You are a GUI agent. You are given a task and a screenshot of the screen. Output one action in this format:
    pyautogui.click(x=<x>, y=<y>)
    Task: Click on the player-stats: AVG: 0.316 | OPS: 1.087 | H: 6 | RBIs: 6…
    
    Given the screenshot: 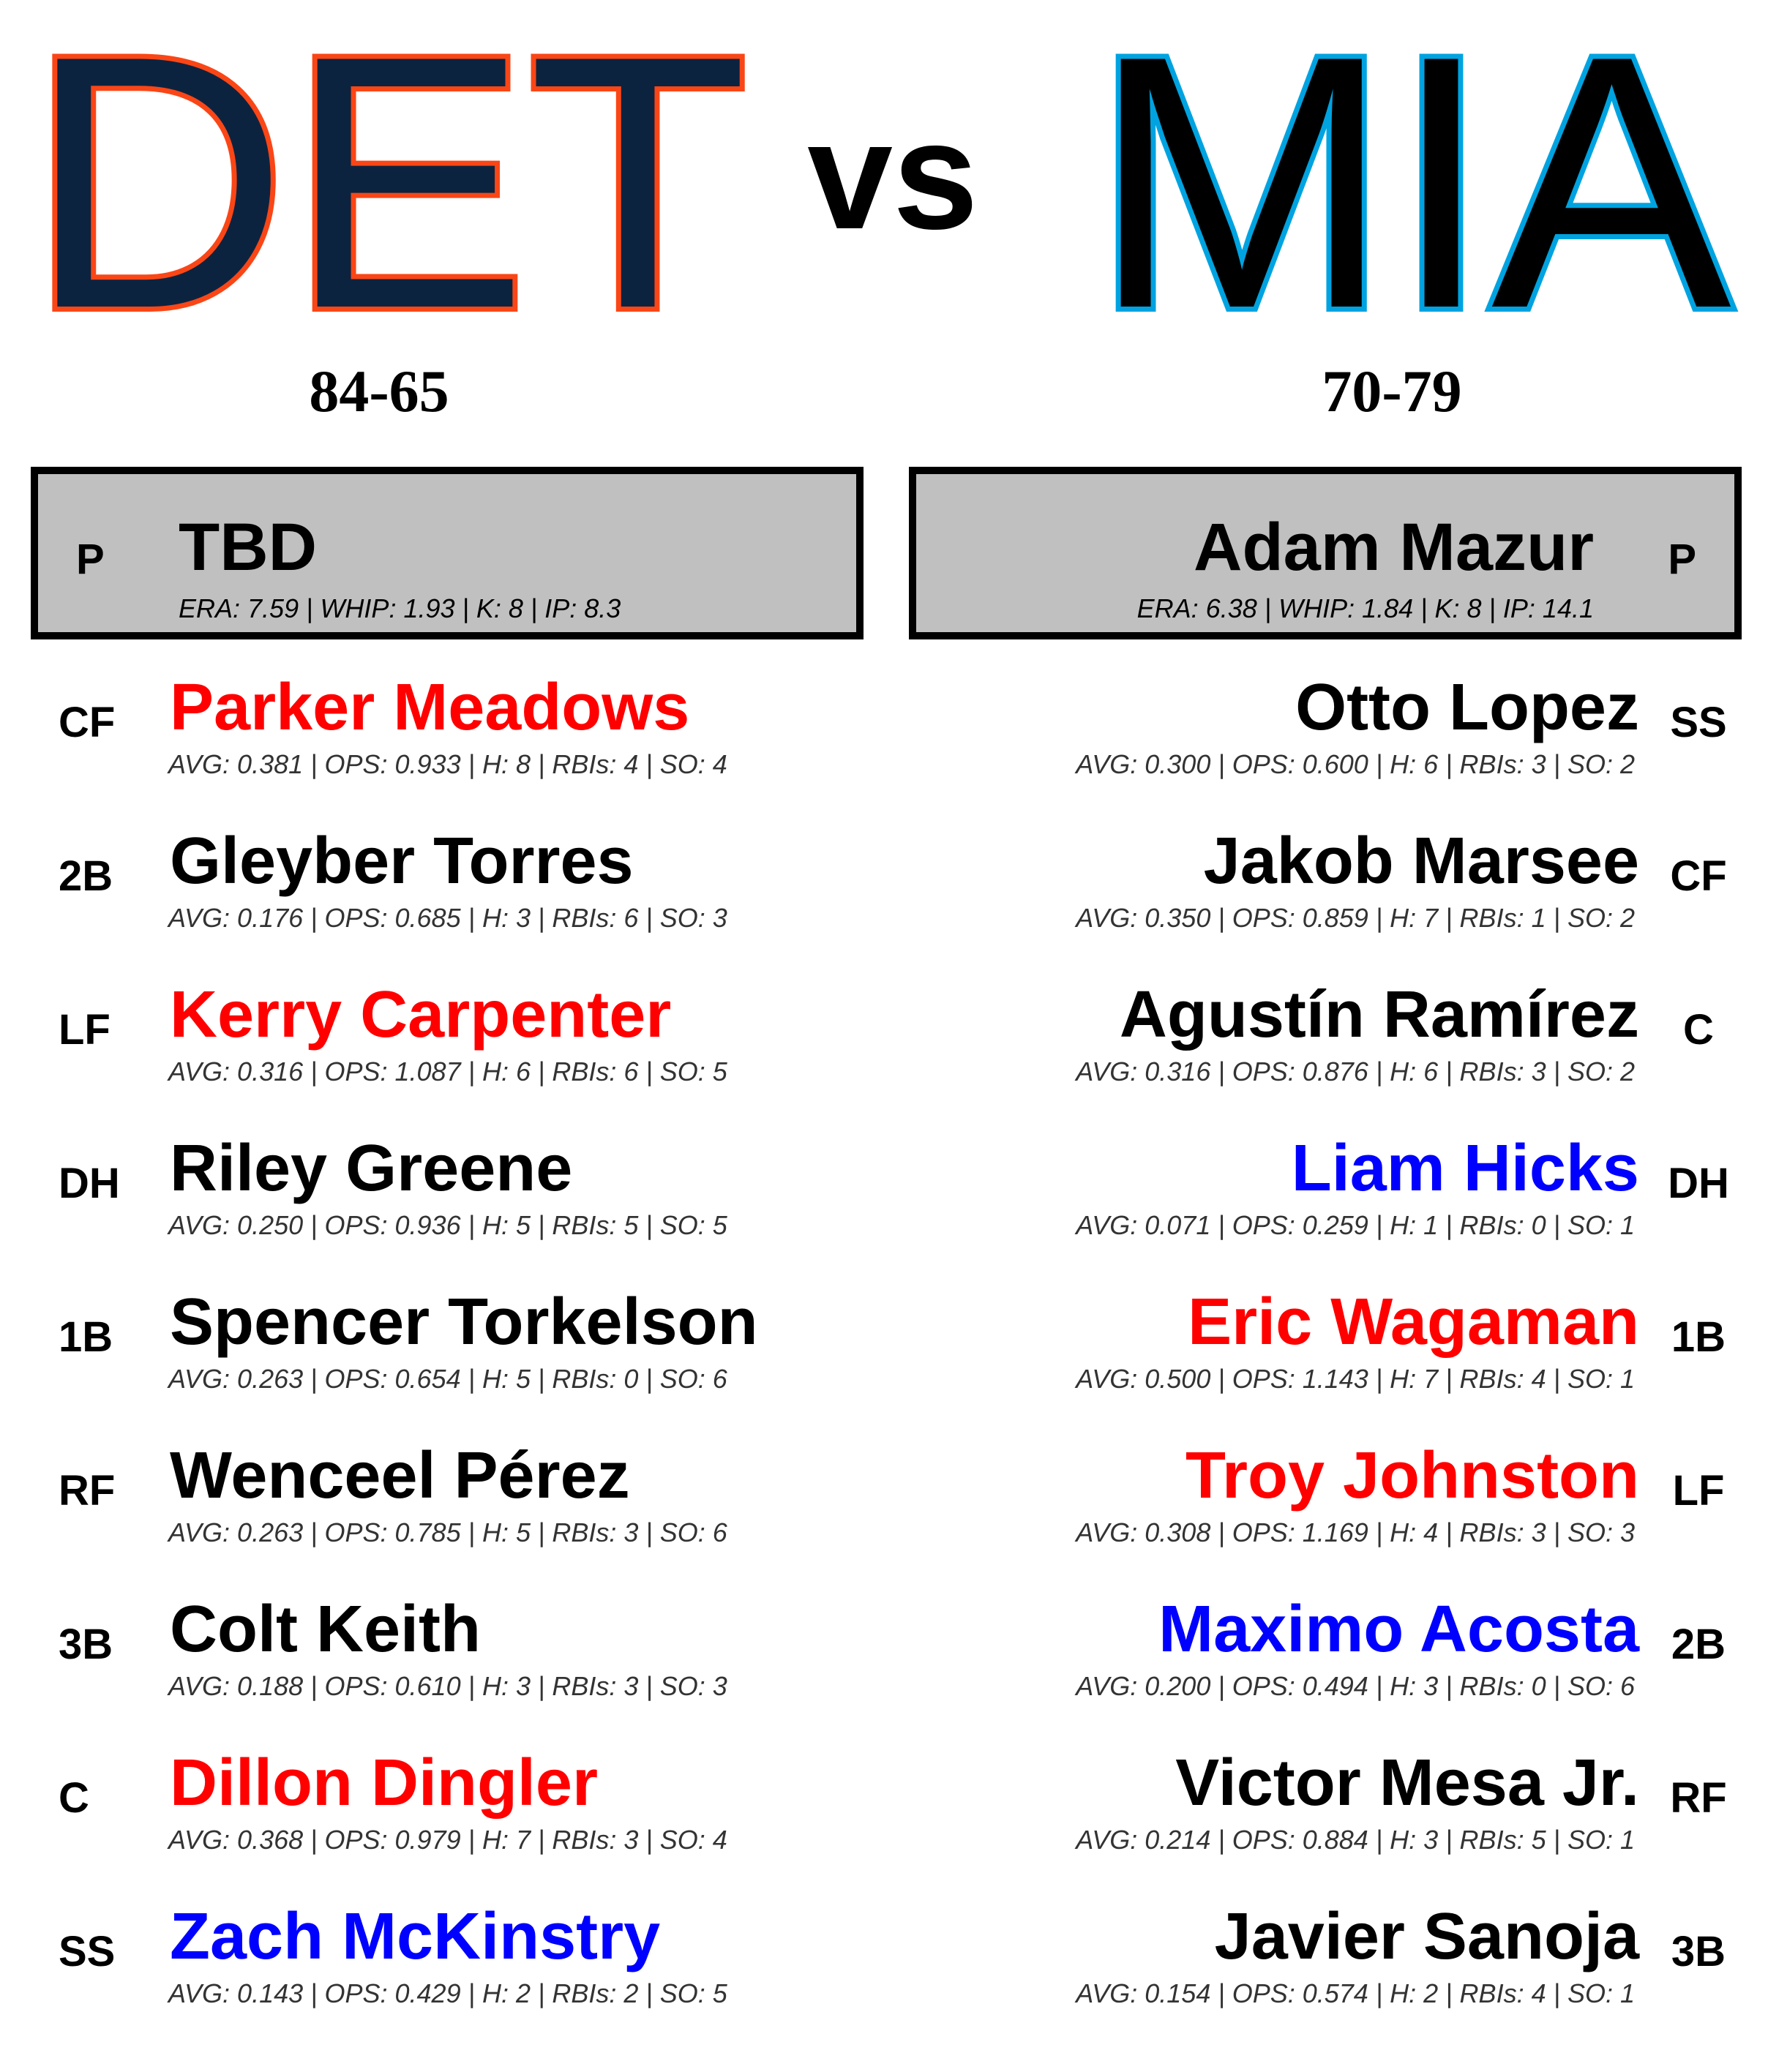 What is the action you would take?
    pyautogui.click(x=447, y=1071)
    